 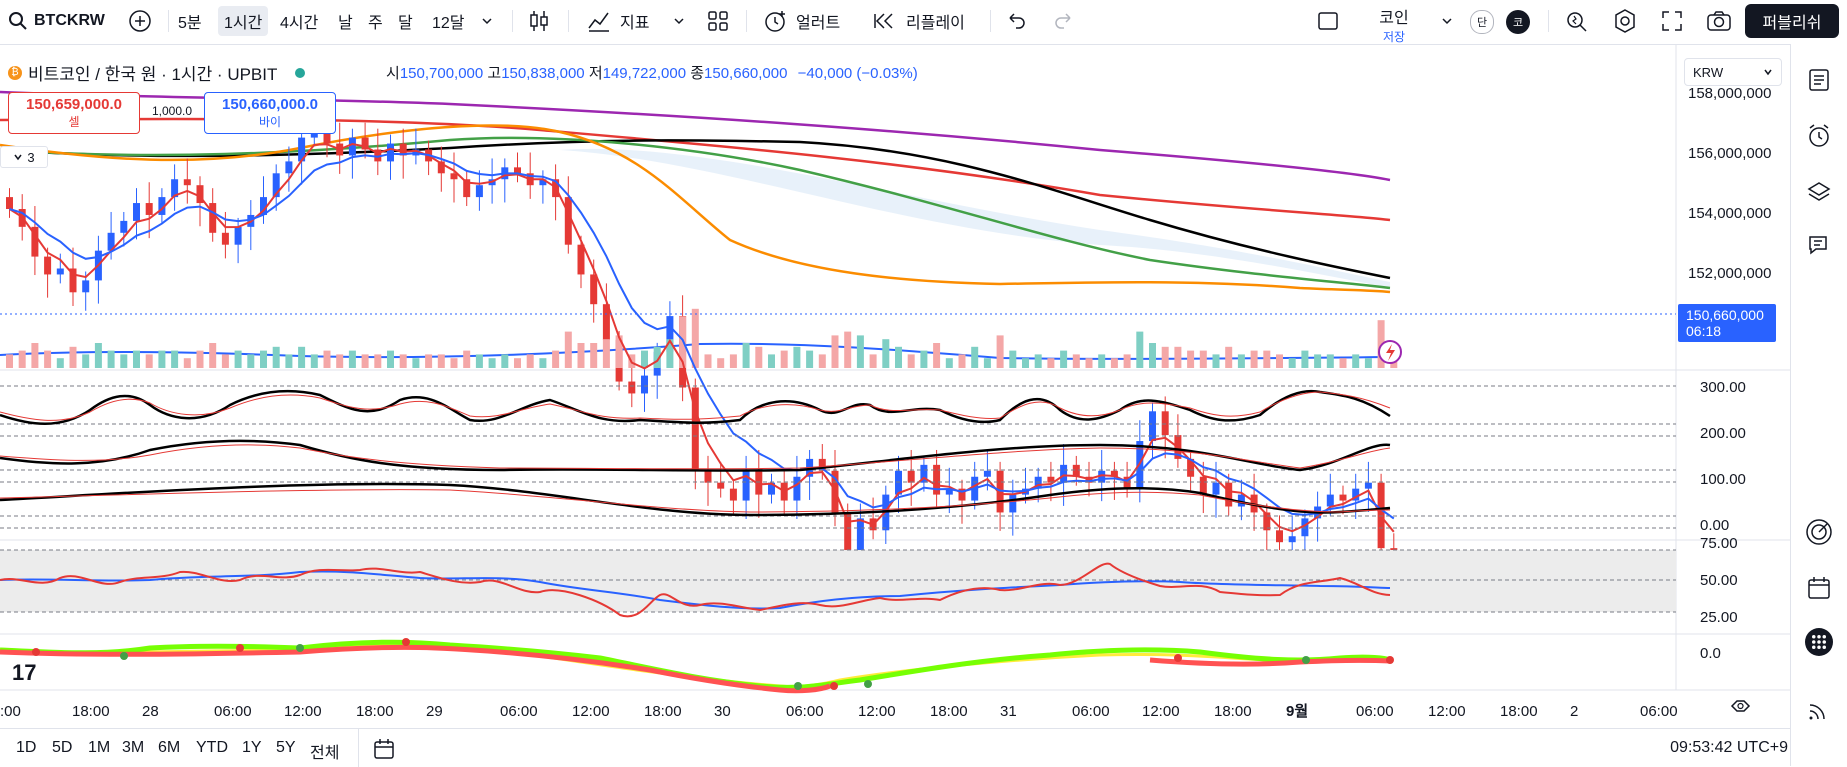 I want to click on interval-month: 달, so click(x=405, y=21).